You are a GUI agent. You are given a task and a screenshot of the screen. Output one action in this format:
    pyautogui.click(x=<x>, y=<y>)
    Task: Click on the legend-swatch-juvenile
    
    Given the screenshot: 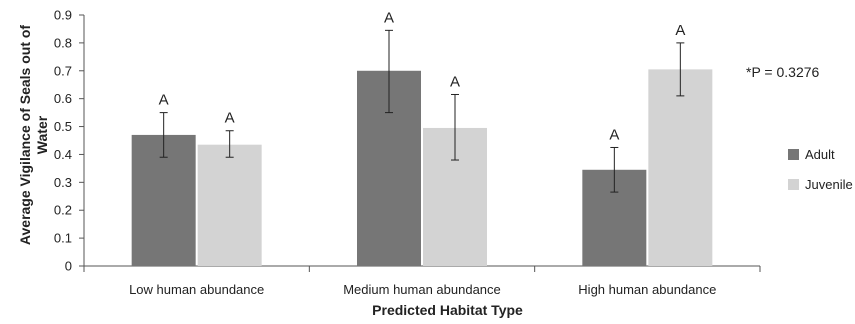 What is the action you would take?
    pyautogui.click(x=793, y=184)
    